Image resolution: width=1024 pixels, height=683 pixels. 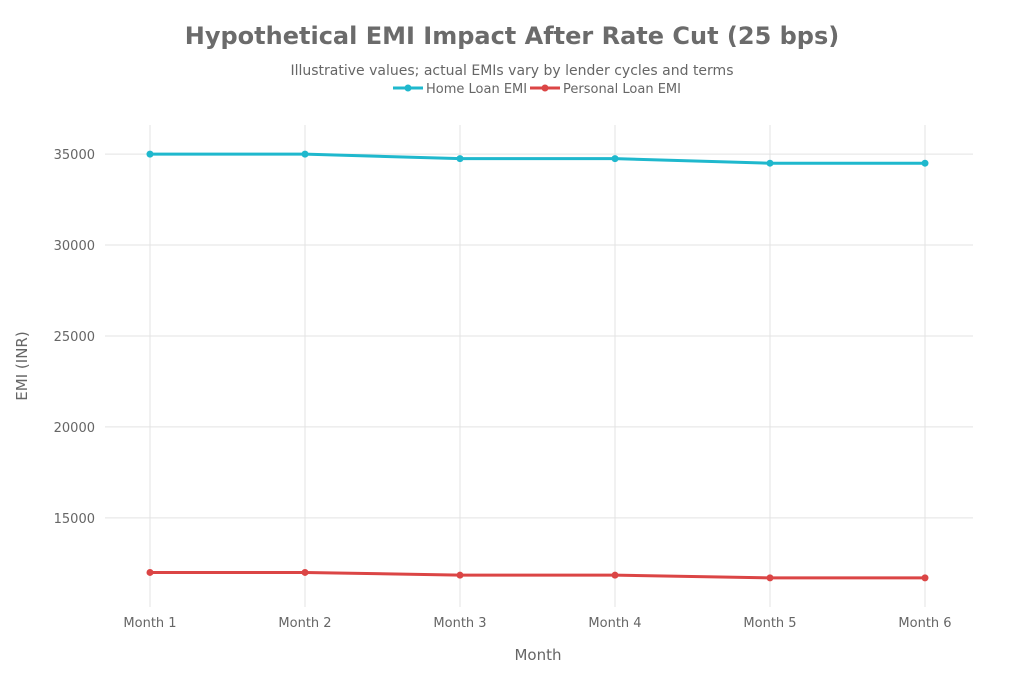 I want to click on x-tick-label: Month 2, so click(x=304, y=623).